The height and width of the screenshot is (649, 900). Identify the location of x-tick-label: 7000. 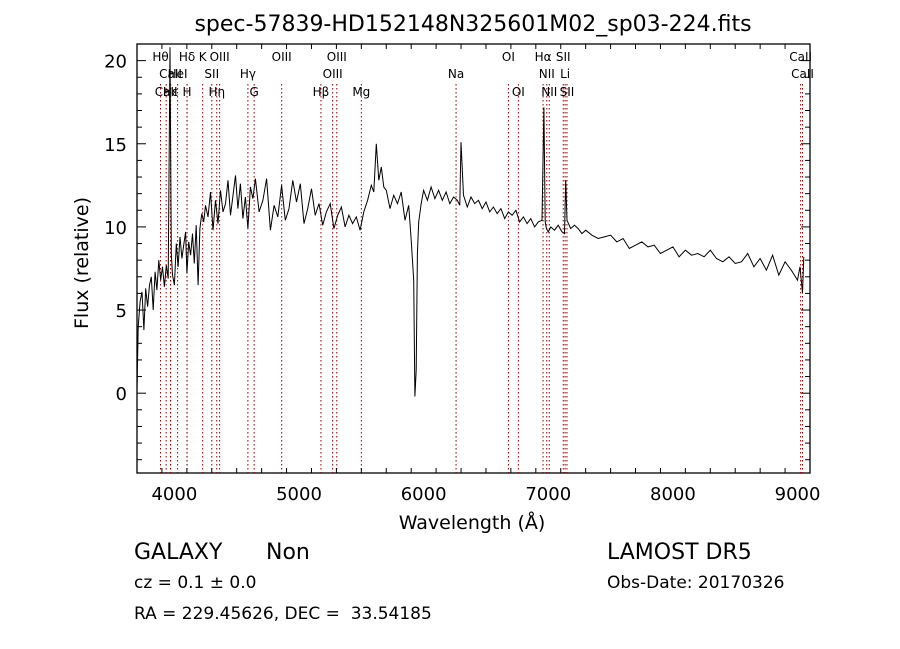
(548, 494).